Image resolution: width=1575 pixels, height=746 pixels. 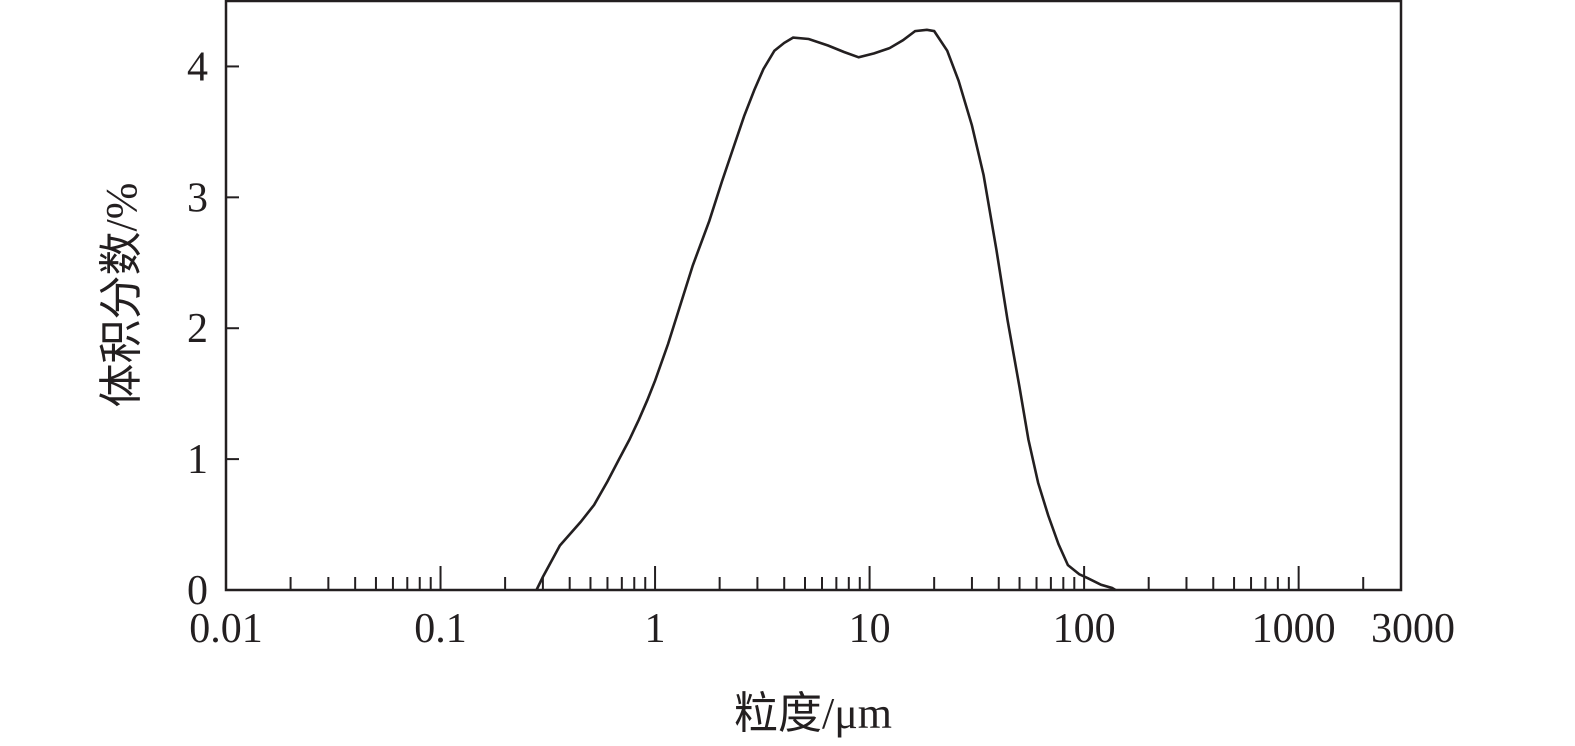 I want to click on x-tick-label: 0.01, so click(x=226, y=629).